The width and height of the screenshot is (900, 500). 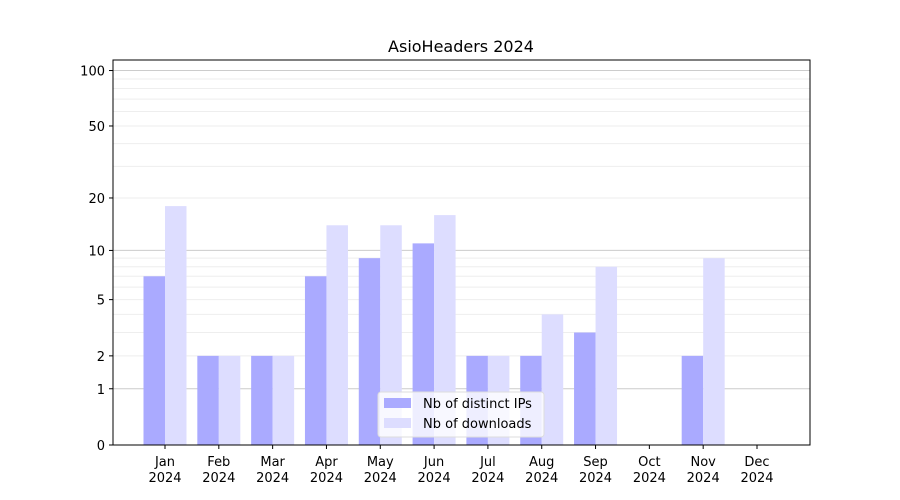 I want to click on legend: Nb of distinct IPs Nb of downloads, so click(x=461, y=414).